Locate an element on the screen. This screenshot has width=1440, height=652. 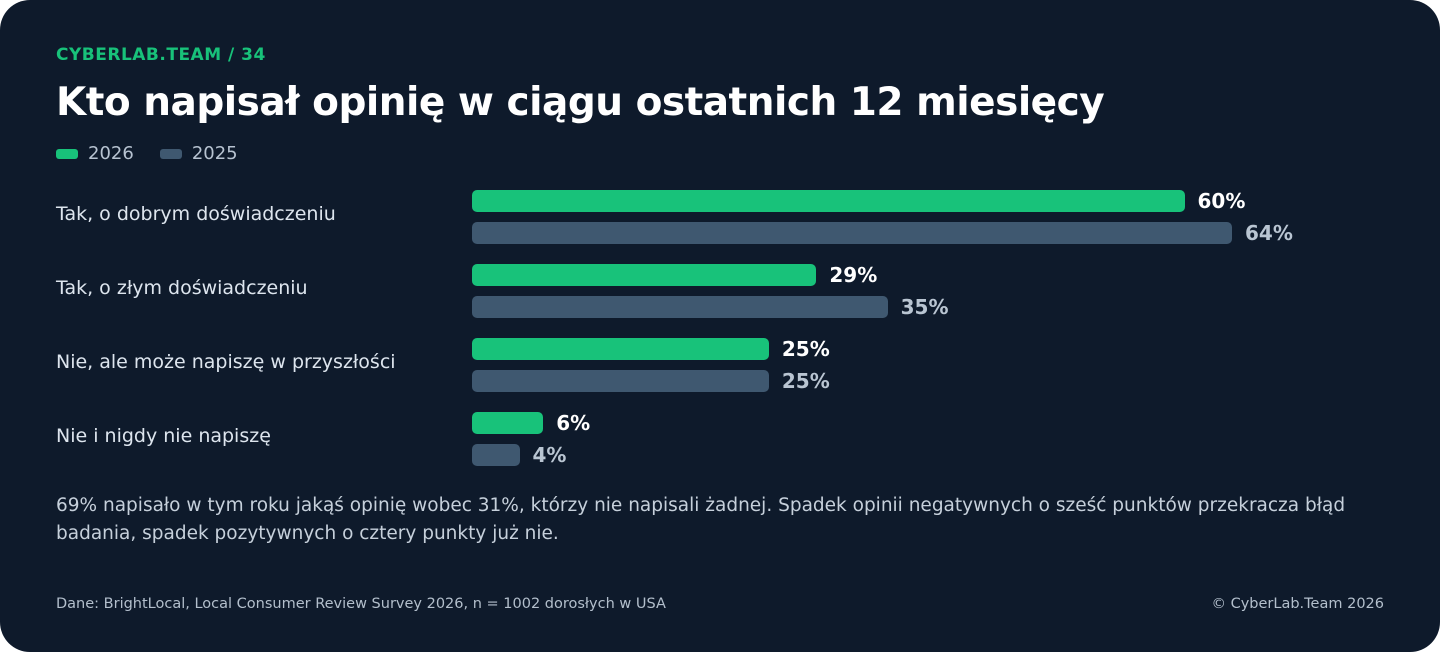
value-label-2025: 25% is located at coordinates (805, 381).